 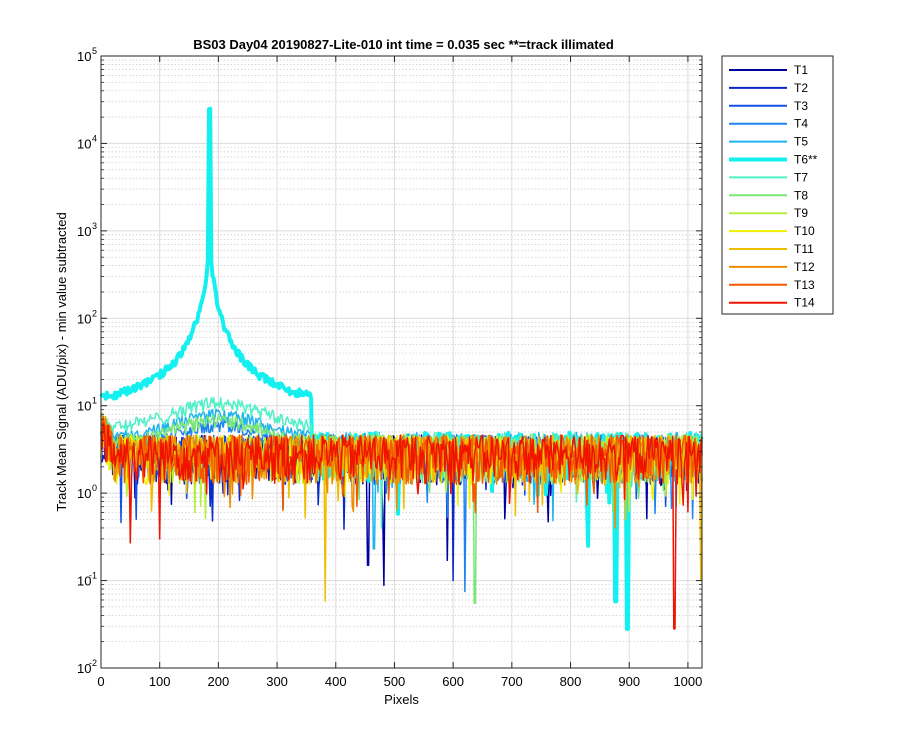 I want to click on legend-entry: T14, so click(x=772, y=303).